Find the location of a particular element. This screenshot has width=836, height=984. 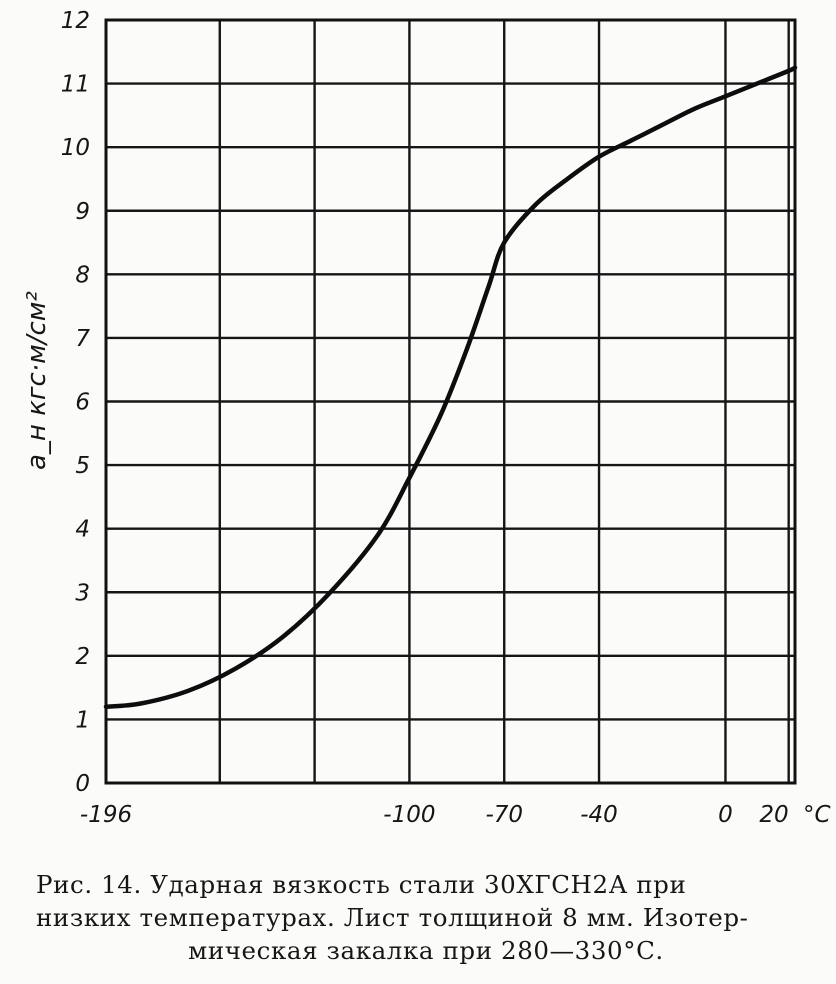

y-tick-label: 6 is located at coordinates (82, 403).